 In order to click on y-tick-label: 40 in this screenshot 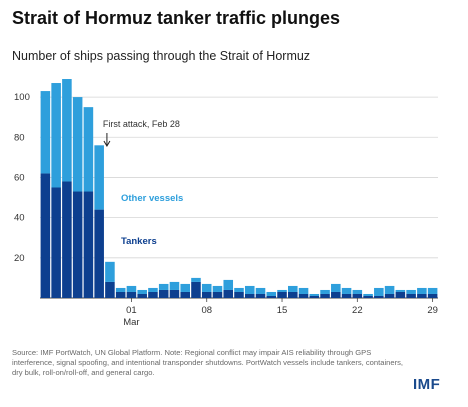, I will do `click(19, 218)`.